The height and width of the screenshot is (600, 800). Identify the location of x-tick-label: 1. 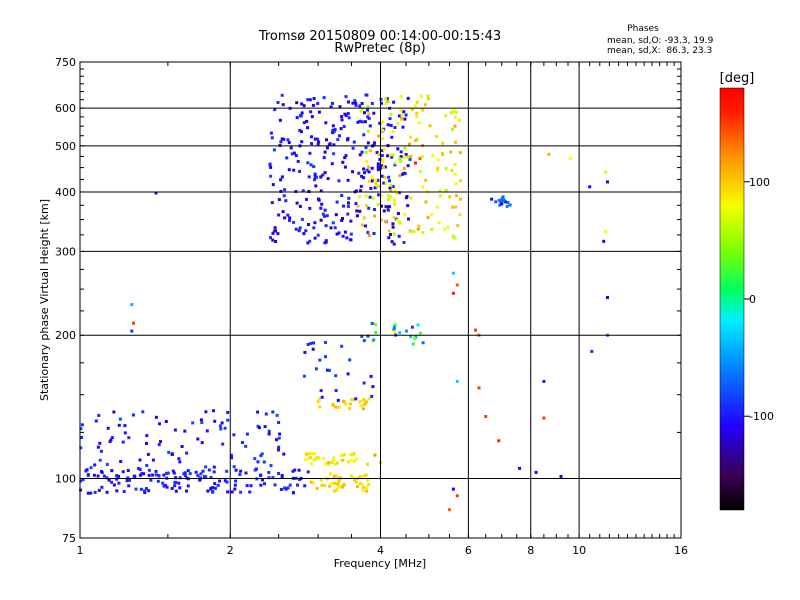
(80, 550).